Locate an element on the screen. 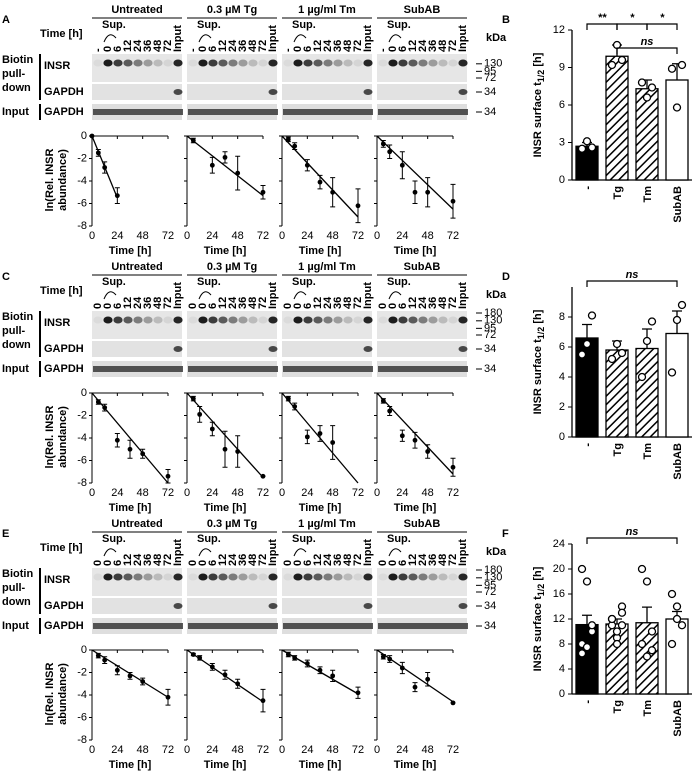  y-axis-label: abundance) is located at coordinates (63, 694).